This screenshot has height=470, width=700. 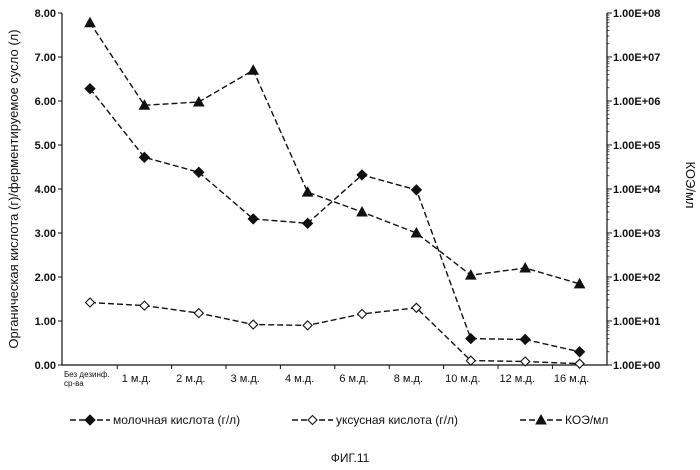 What do you see at coordinates (636, 366) in the screenshot?
I see `y2-tick-label: 1.00E+00` at bounding box center [636, 366].